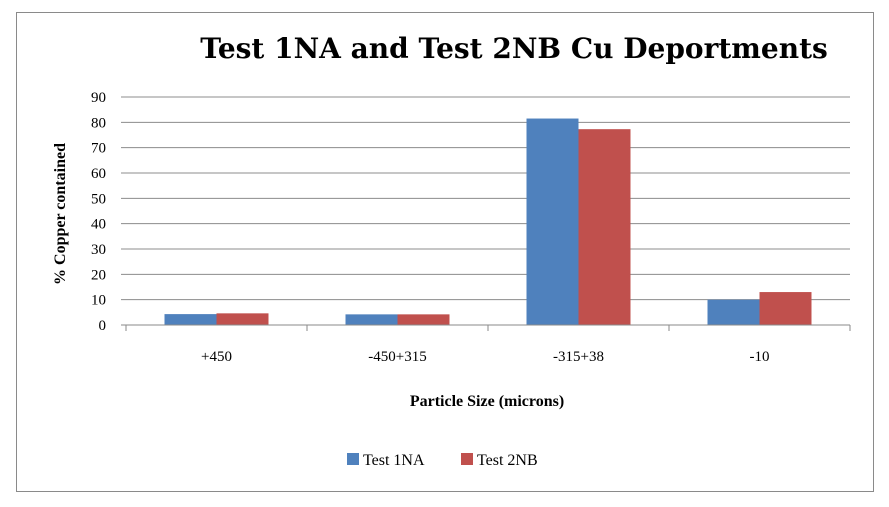 This screenshot has height=507, width=889. What do you see at coordinates (98, 149) in the screenshot?
I see `y-tick-label: 70` at bounding box center [98, 149].